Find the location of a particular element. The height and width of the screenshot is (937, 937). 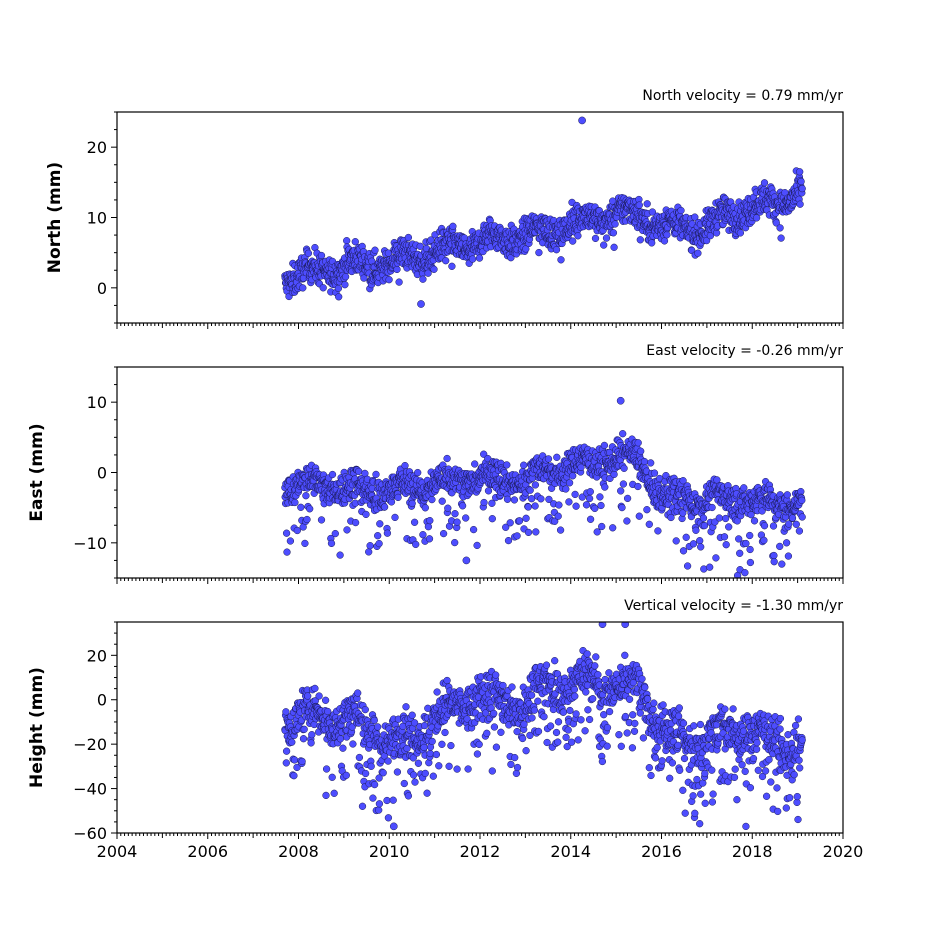

north-points is located at coordinates (543, 212).